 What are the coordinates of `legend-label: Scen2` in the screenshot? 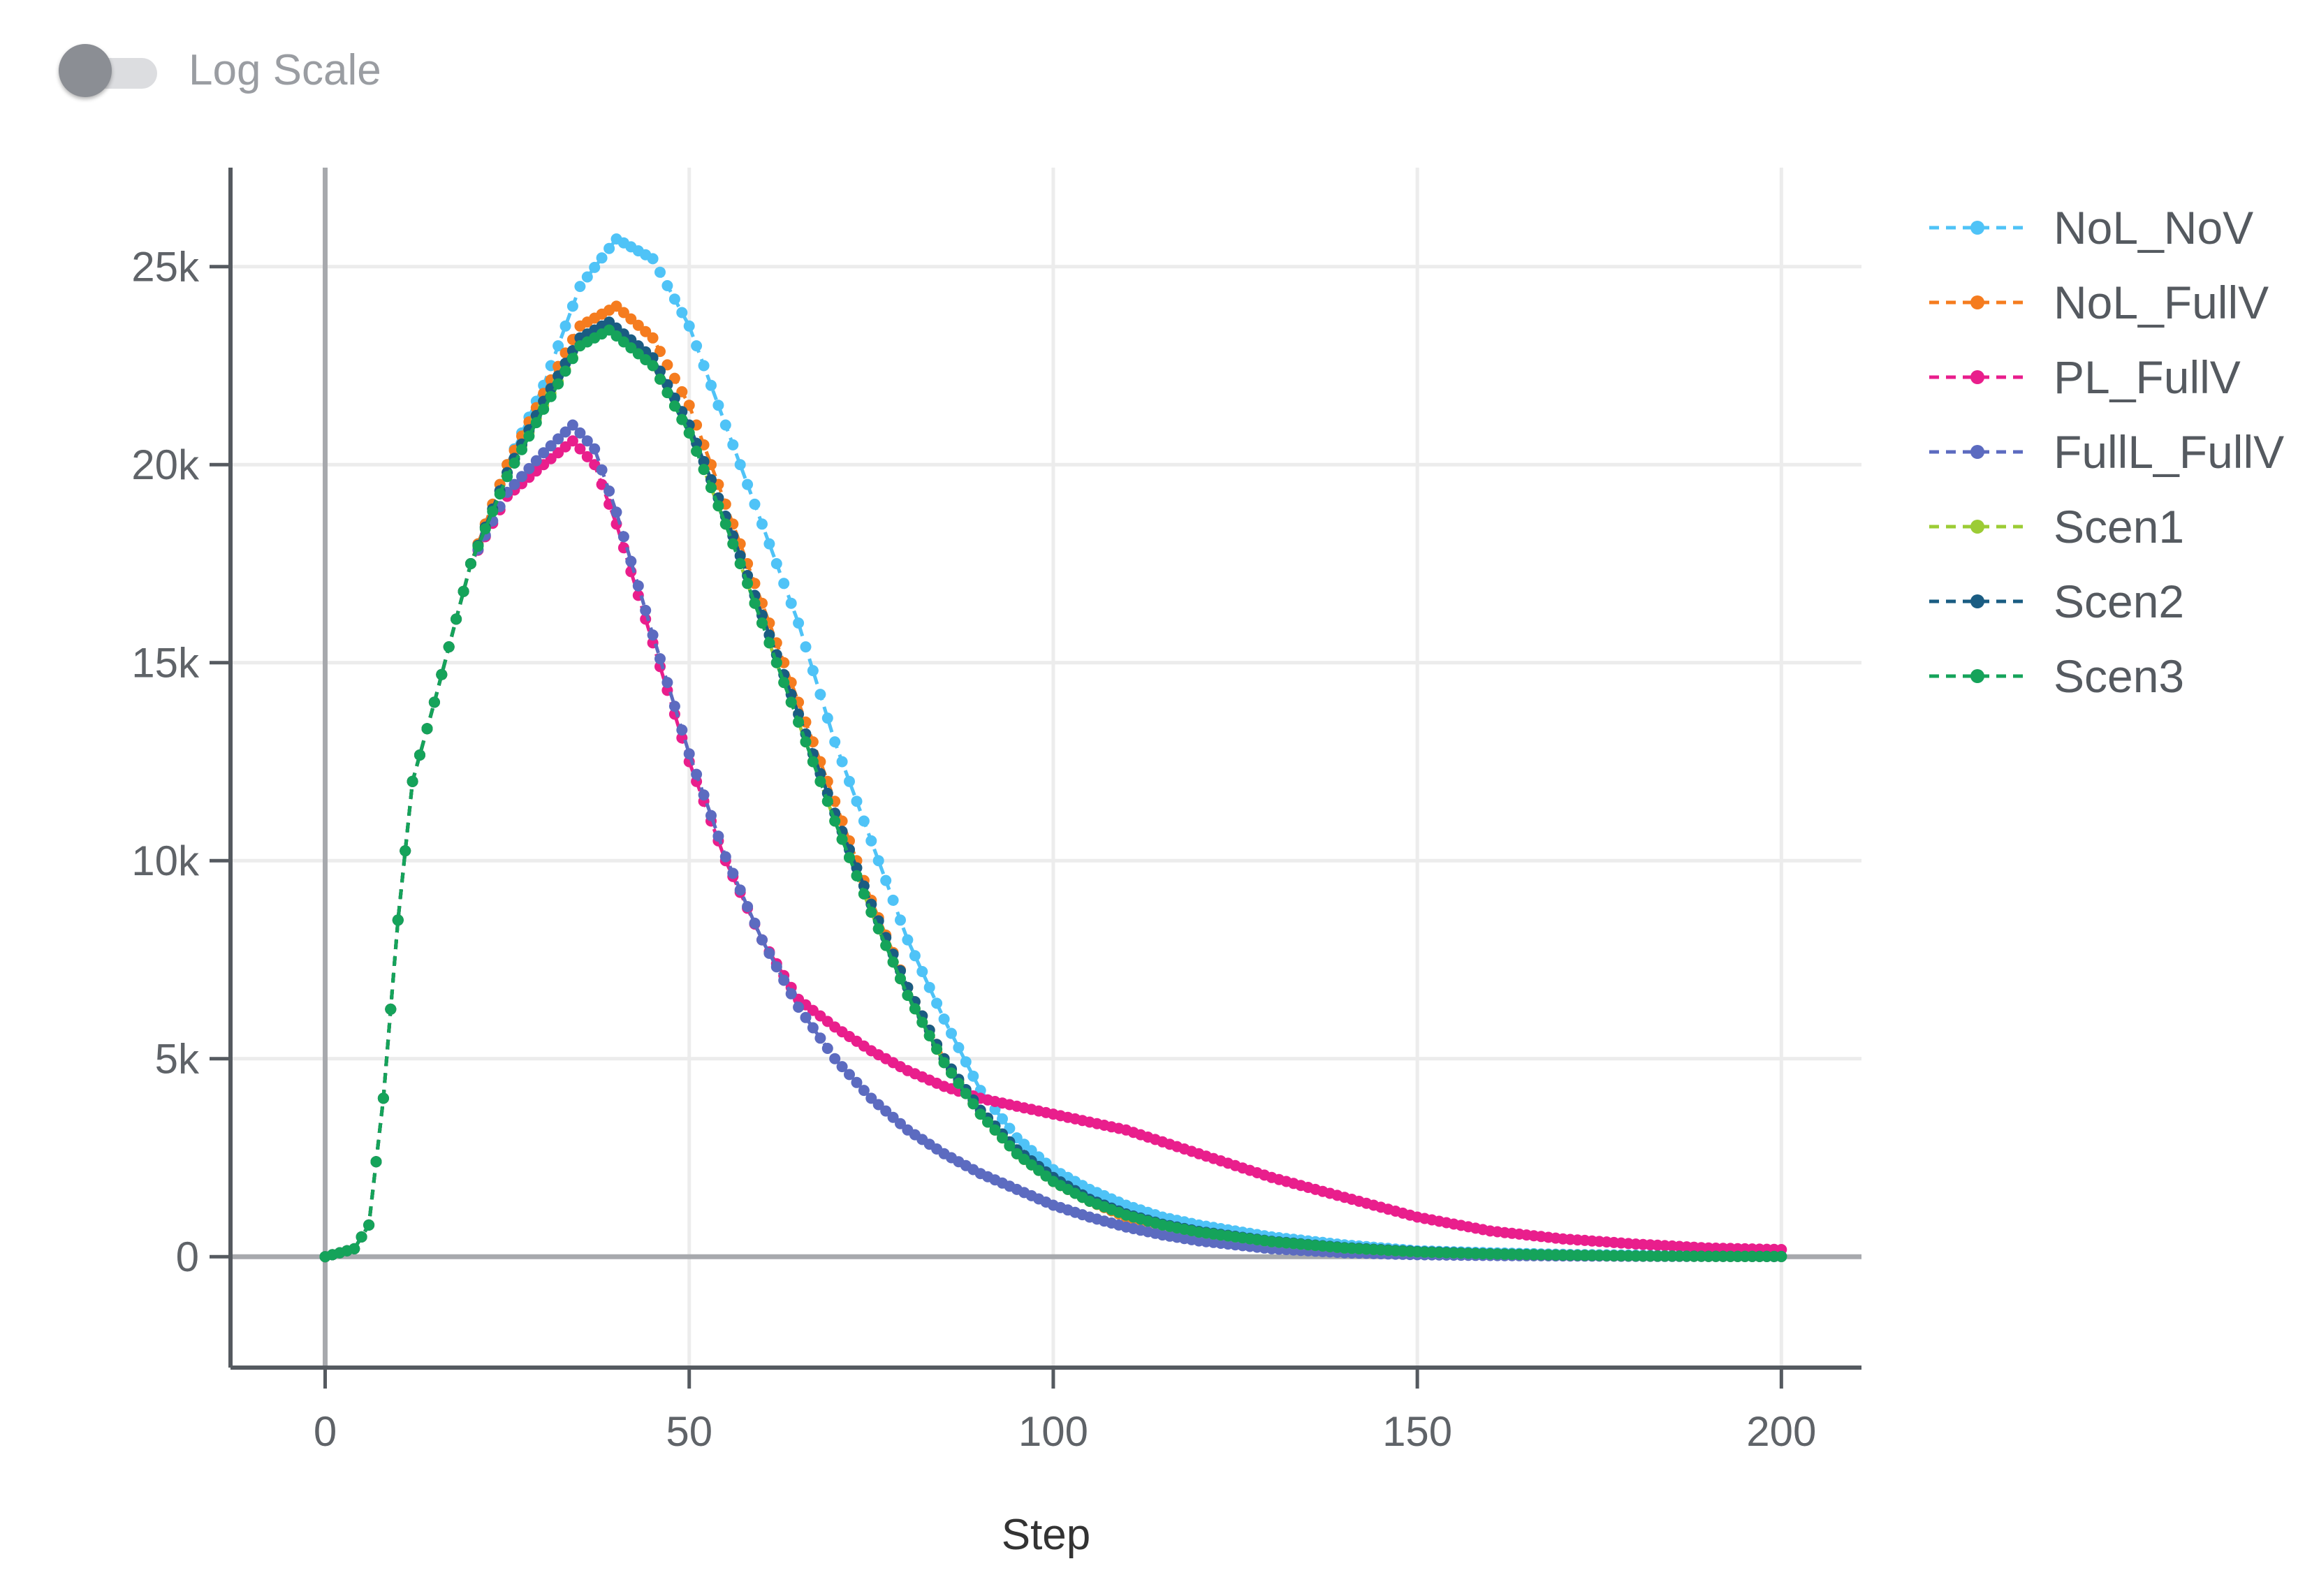 It's located at (2119, 602).